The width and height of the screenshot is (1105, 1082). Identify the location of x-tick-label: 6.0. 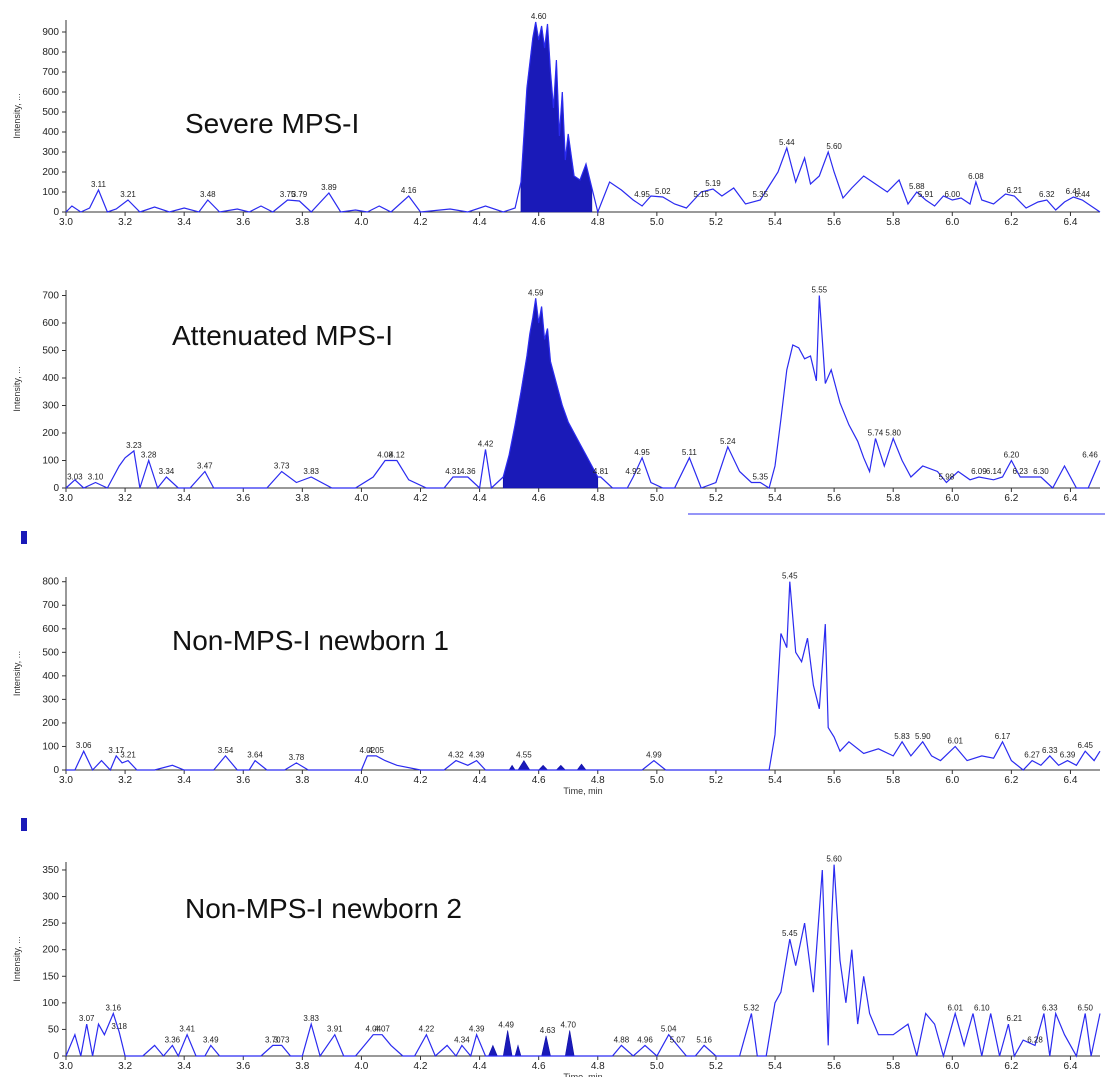
(952, 1066).